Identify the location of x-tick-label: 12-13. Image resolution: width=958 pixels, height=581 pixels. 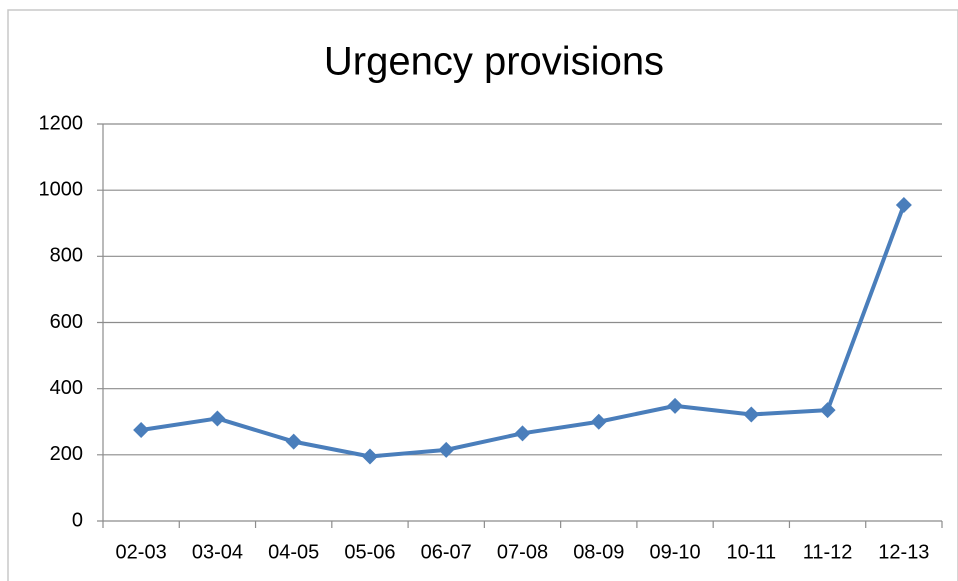
(903, 552).